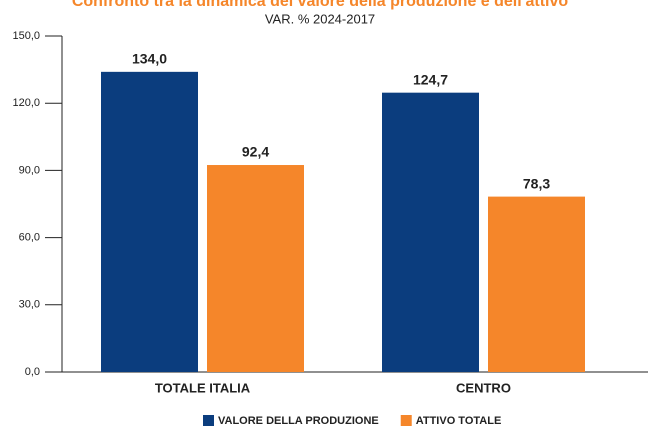  What do you see at coordinates (459, 421) in the screenshot?
I see `legend-label: ATTIVO TOTALE` at bounding box center [459, 421].